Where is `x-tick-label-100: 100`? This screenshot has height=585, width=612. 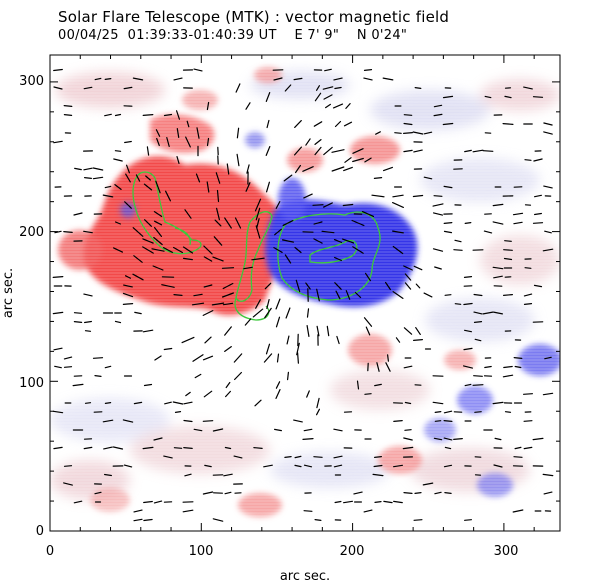
x-tick-label-100: 100 is located at coordinates (201, 551).